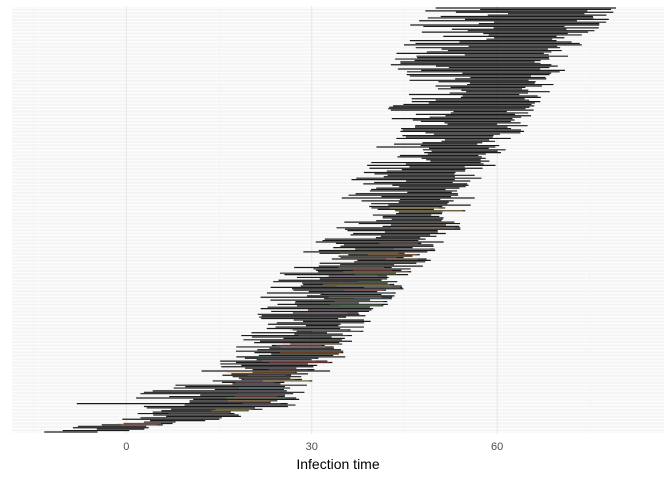 This screenshot has height=480, width=672. Describe the element at coordinates (497, 447) in the screenshot. I see `x-tick-label: 60` at that location.